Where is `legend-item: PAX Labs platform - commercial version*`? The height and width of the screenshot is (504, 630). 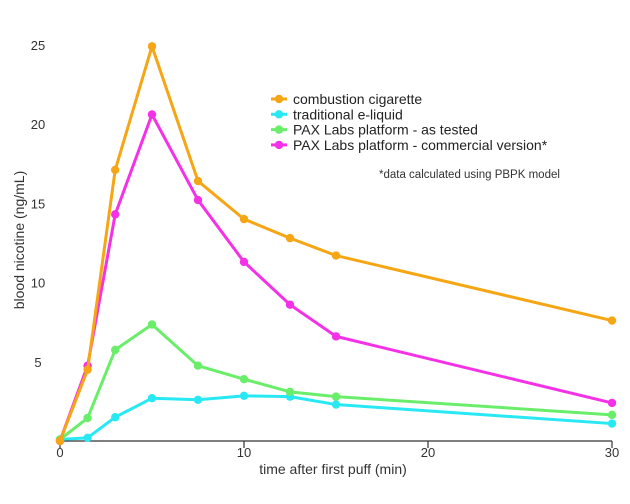 legend-item: PAX Labs platform - commercial version* is located at coordinates (409, 145).